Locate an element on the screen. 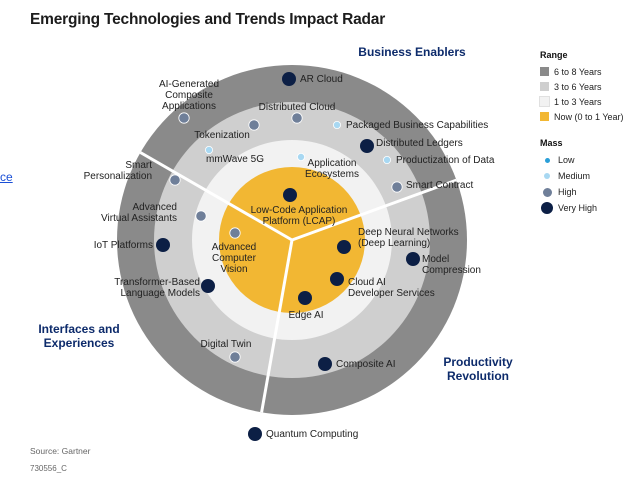 The width and height of the screenshot is (639, 488). legend-mass-very-high: Very High is located at coordinates (589, 208).